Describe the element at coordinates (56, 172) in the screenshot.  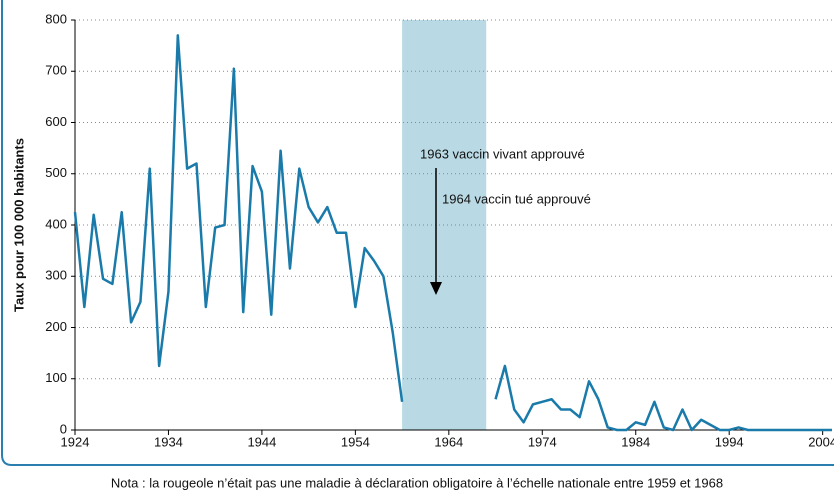
I see `y-tick-label: 500` at that location.